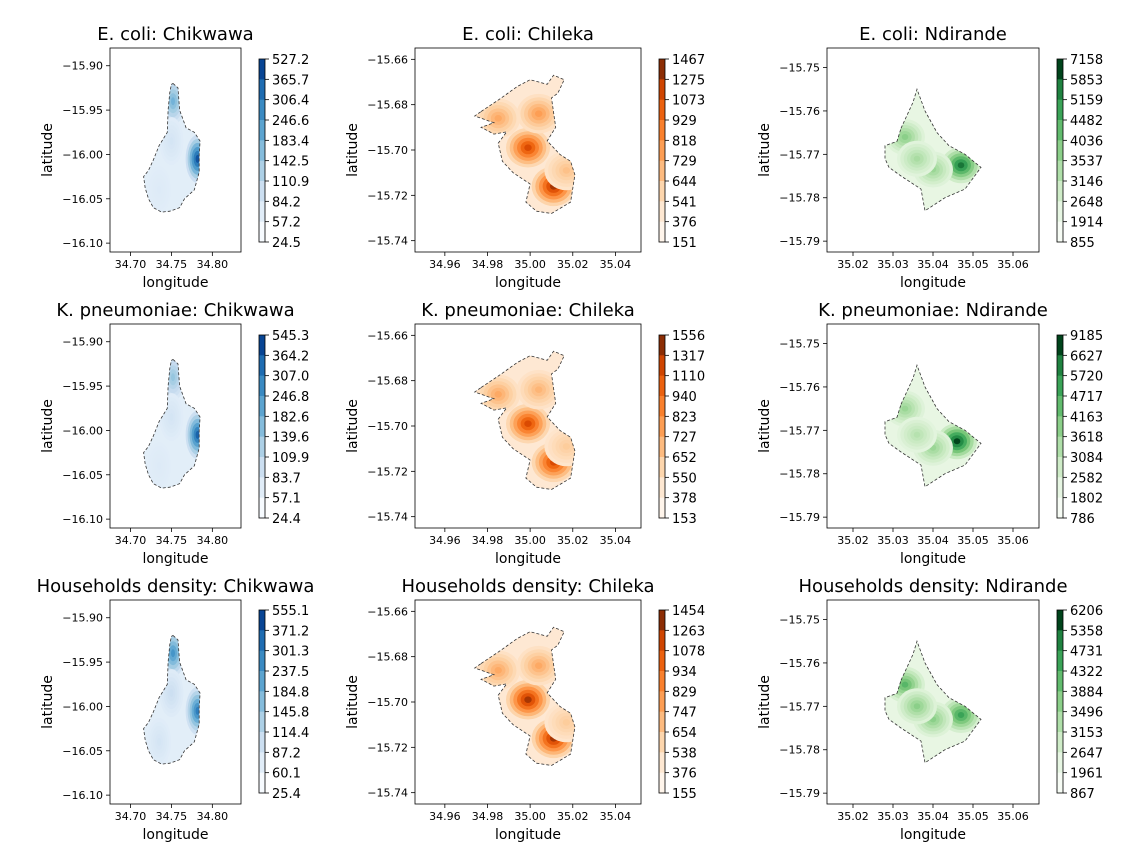  I want to click on colorbar-tick-label: 25.4, so click(286, 794).